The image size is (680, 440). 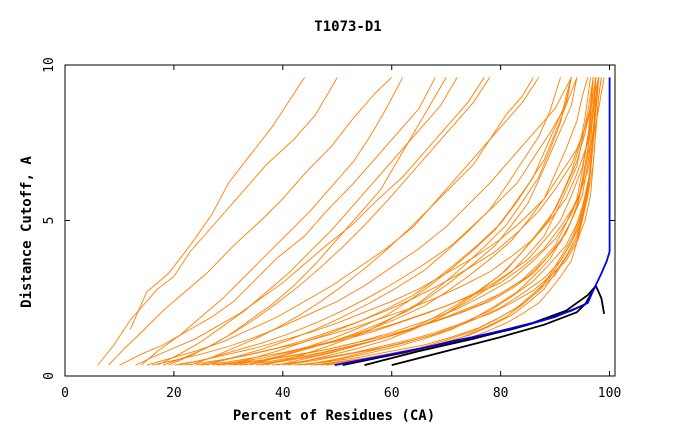 I want to click on chart-title: T1073-D1, so click(x=347, y=27).